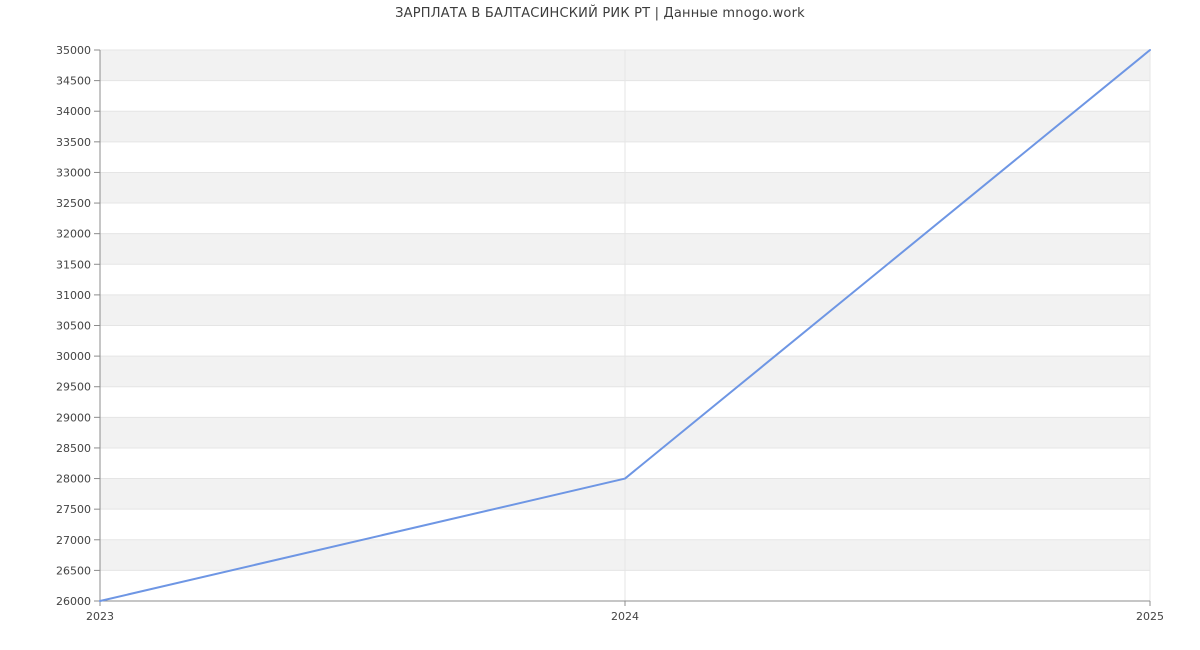 This screenshot has height=650, width=1200. What do you see at coordinates (73, 172) in the screenshot?
I see `y-tick-label: 33000` at bounding box center [73, 172].